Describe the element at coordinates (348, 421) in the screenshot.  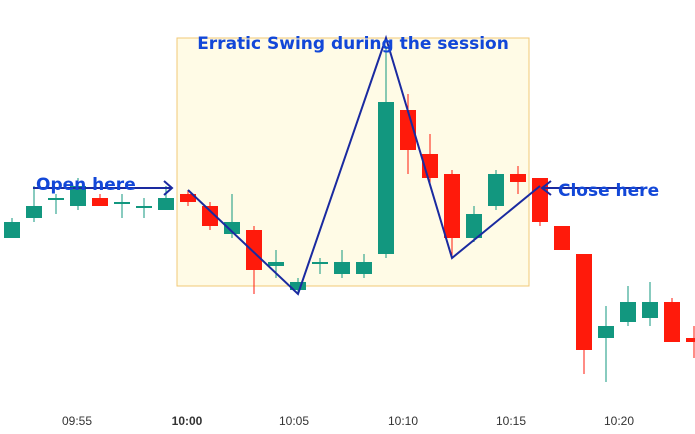
I see `x-axis: 09:55 10:00 10:05 10:10 10:15 10:20` at that location.